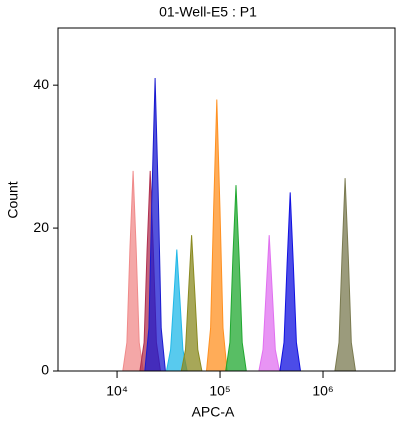 The image size is (416, 426). Describe the element at coordinates (322, 391) in the screenshot. I see `x-tick-label: 10⁶` at that location.